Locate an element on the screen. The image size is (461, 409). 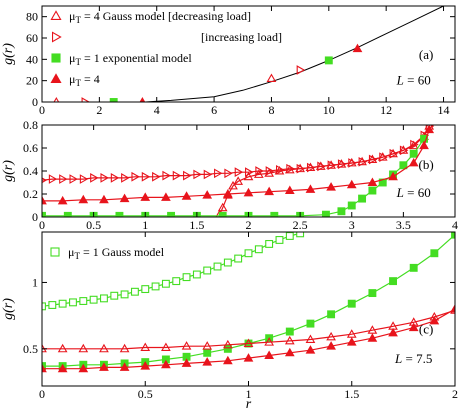
x-tick-label: 1 is located at coordinates (145, 225).